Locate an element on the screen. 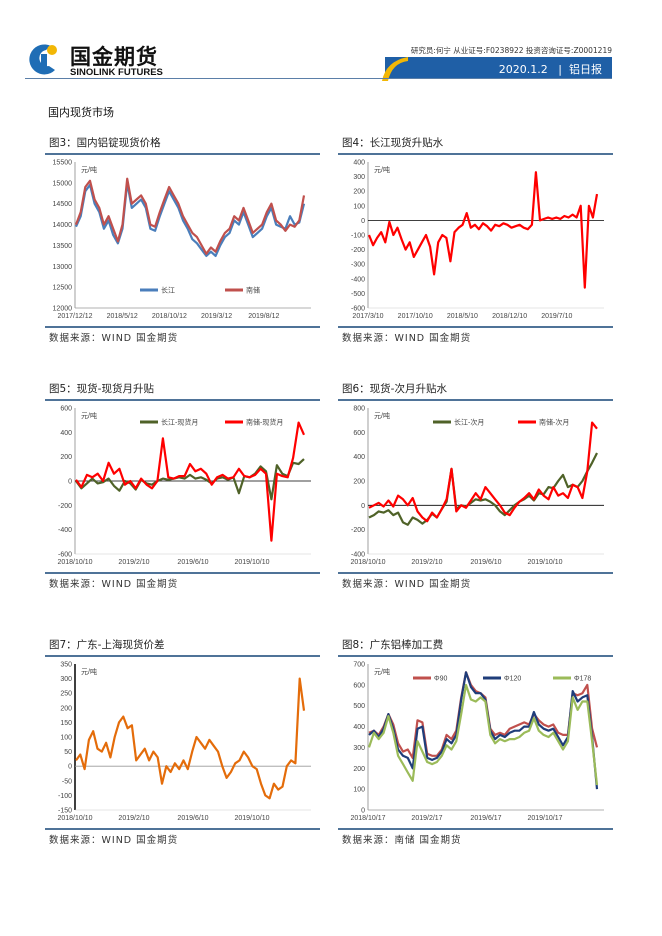 The image size is (662, 936). chart-title: 图4：长江现货升贴水 is located at coordinates (393, 143).